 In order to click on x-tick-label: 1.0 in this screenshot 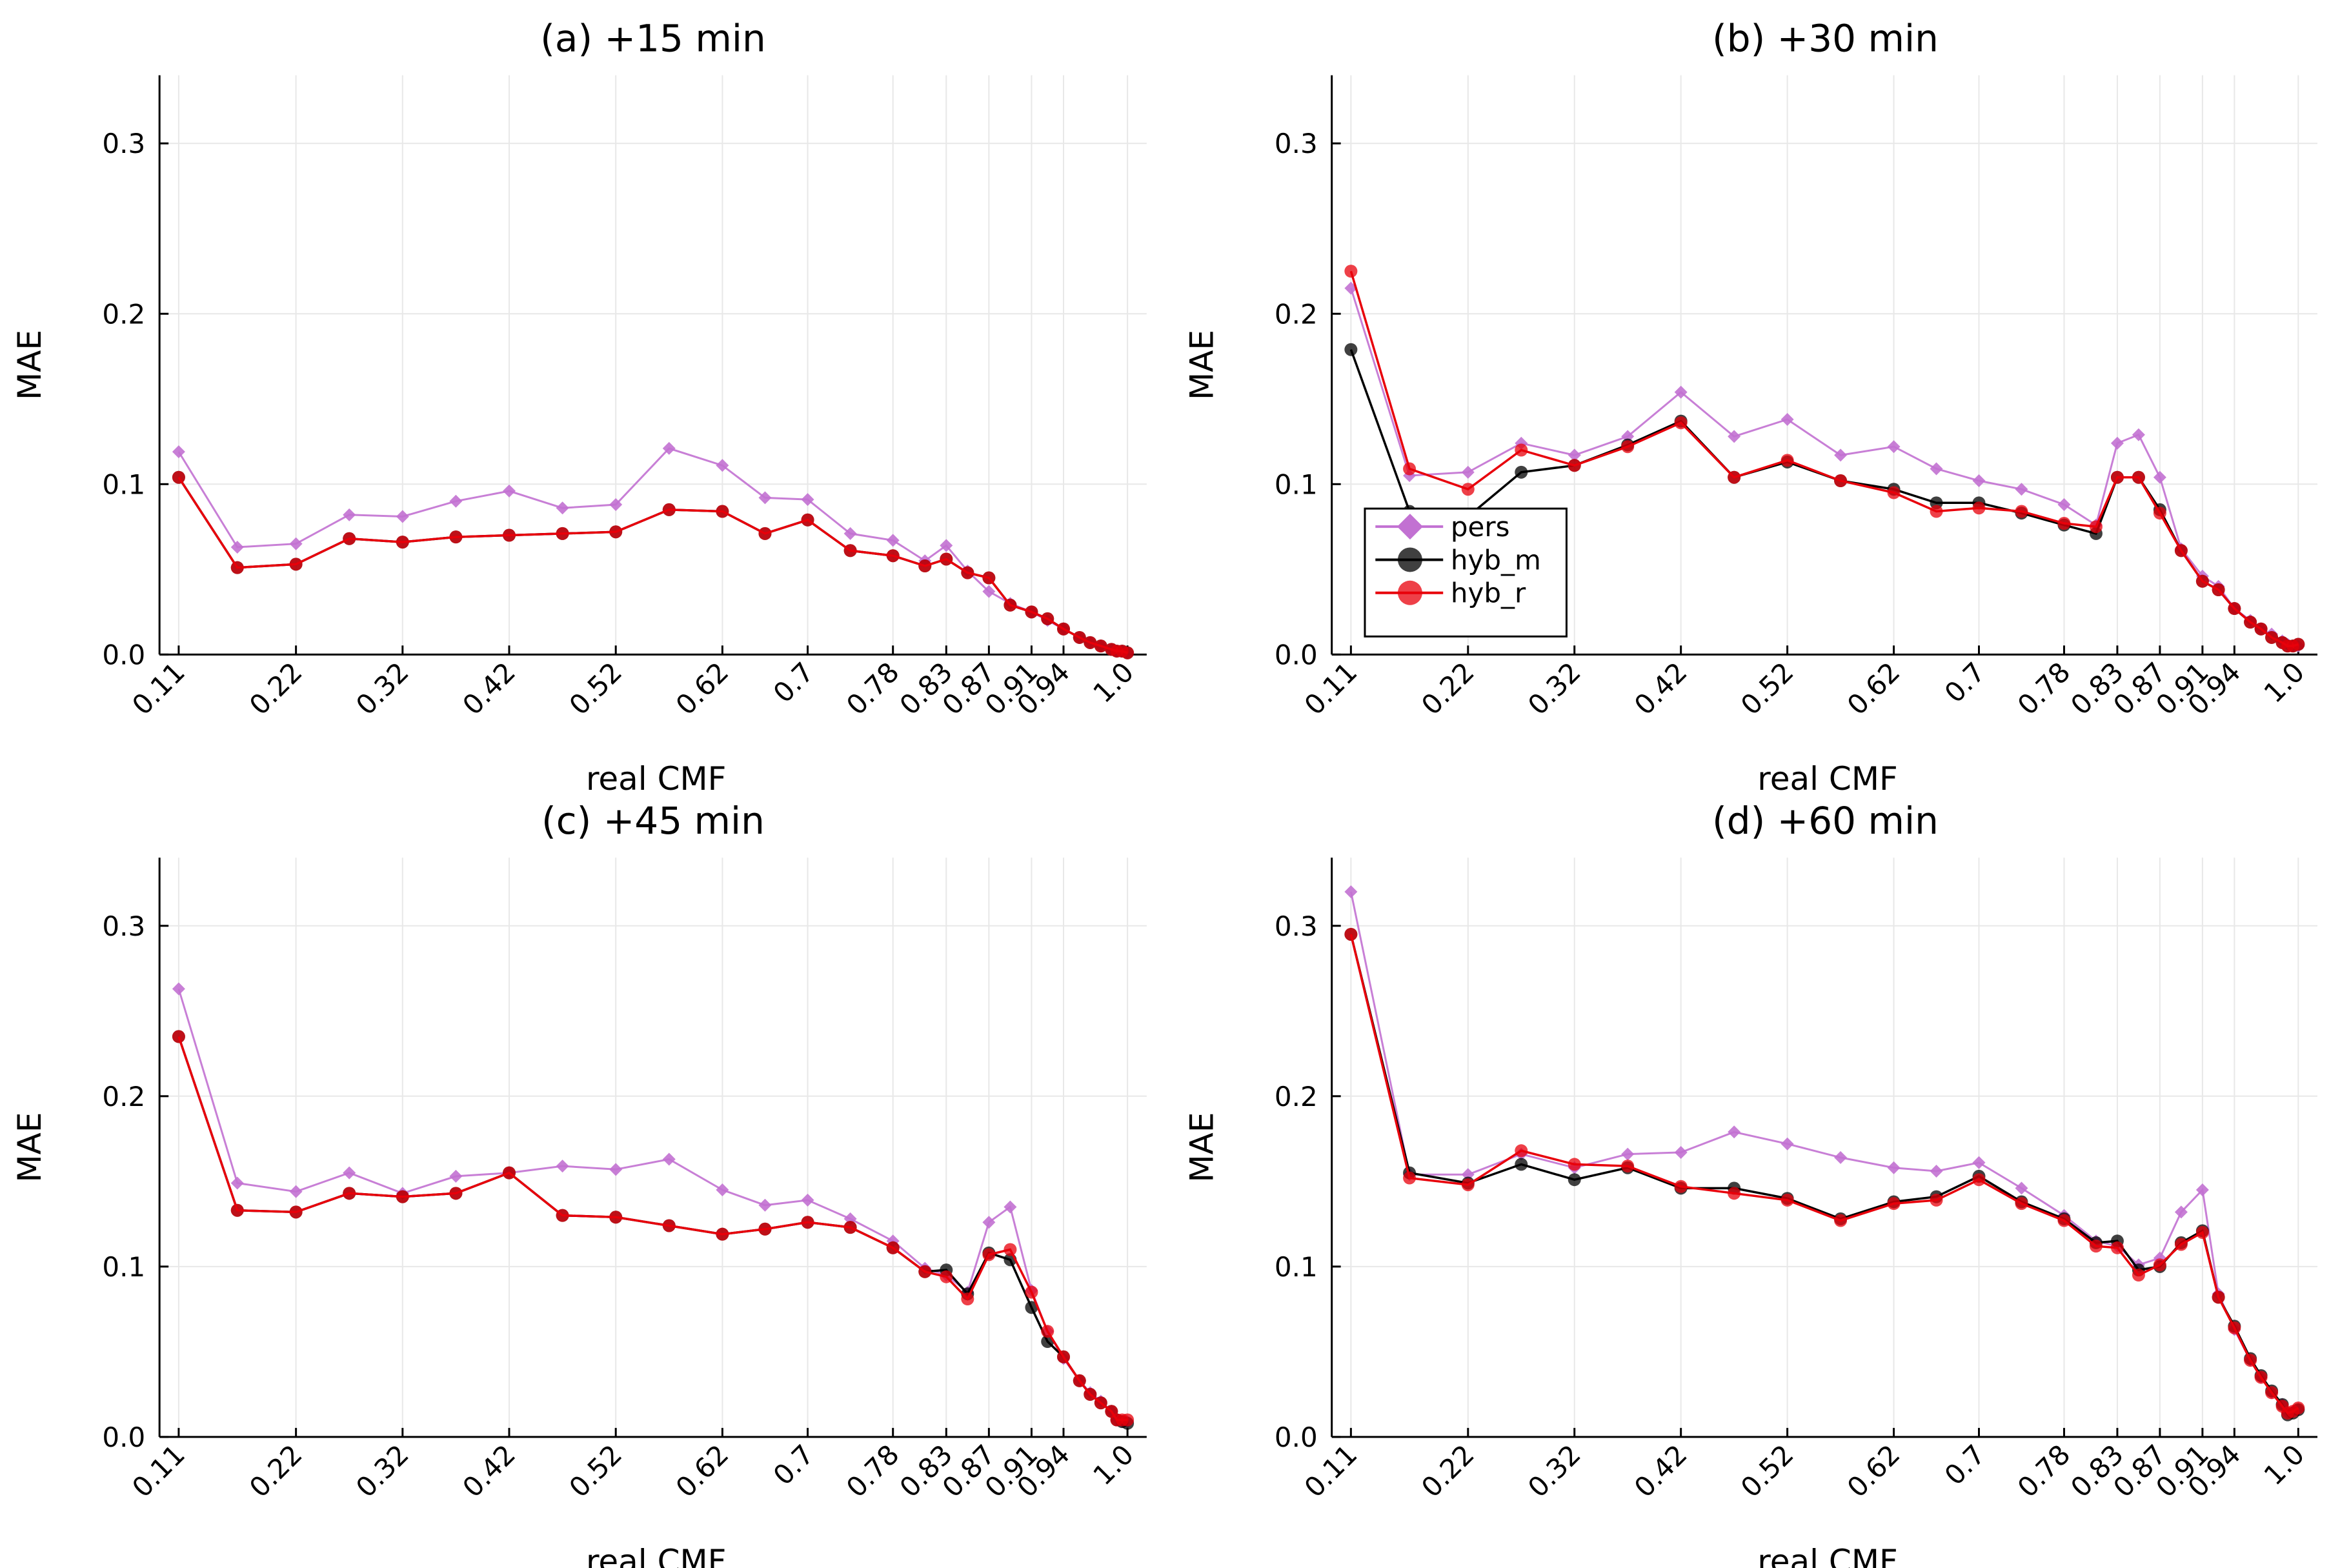, I will do `click(1113, 682)`.